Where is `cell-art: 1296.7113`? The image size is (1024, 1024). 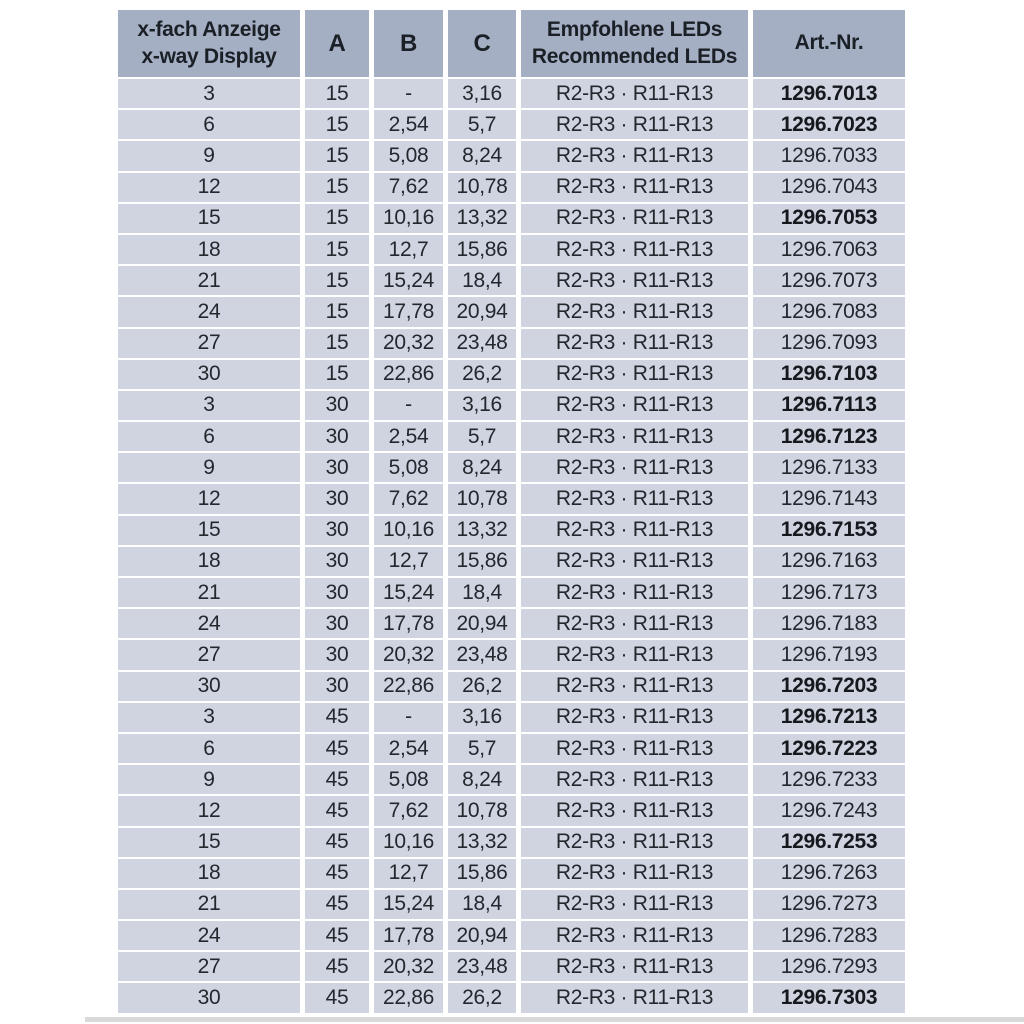
cell-art: 1296.7113 is located at coordinates (829, 405).